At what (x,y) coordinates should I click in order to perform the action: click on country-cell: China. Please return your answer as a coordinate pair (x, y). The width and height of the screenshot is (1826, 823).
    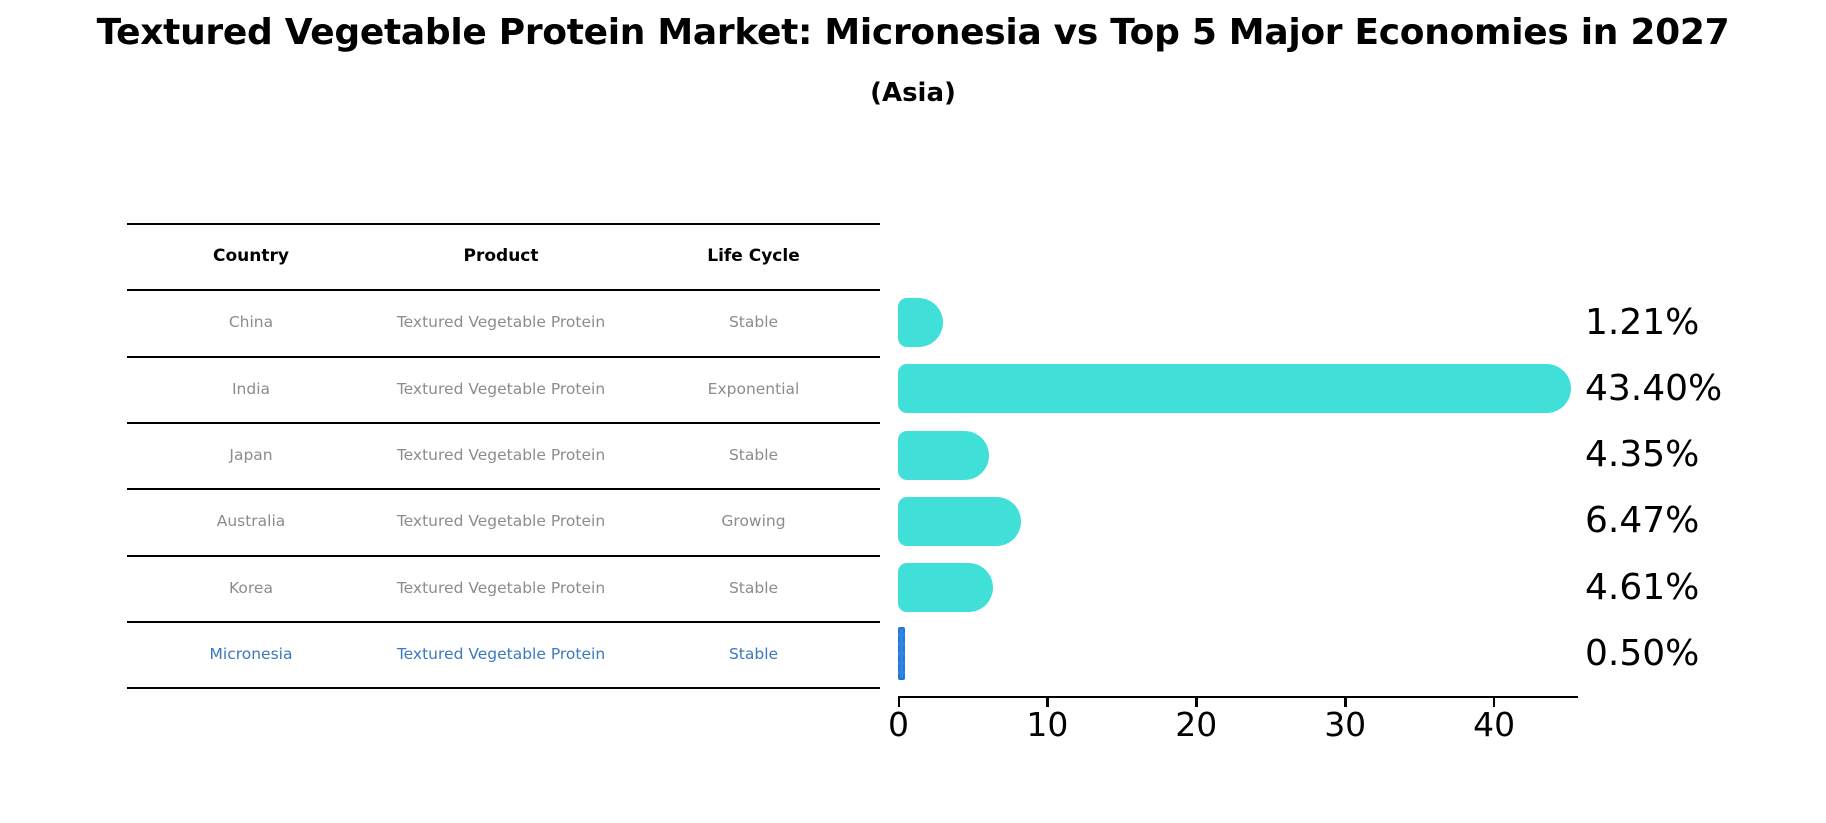
    Looking at the image, I should click on (251, 322).